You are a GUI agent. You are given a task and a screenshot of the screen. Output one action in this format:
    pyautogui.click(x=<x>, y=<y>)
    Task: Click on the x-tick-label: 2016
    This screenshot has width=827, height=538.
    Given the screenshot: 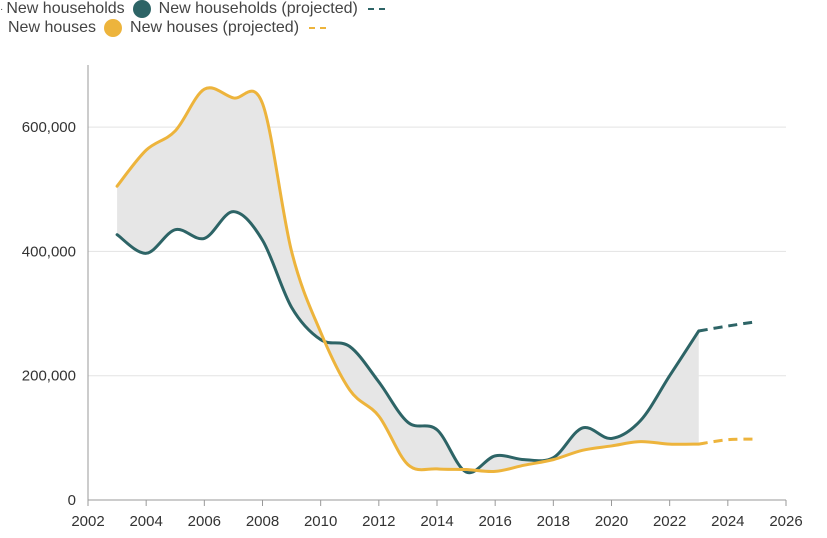 What is the action you would take?
    pyautogui.click(x=494, y=521)
    